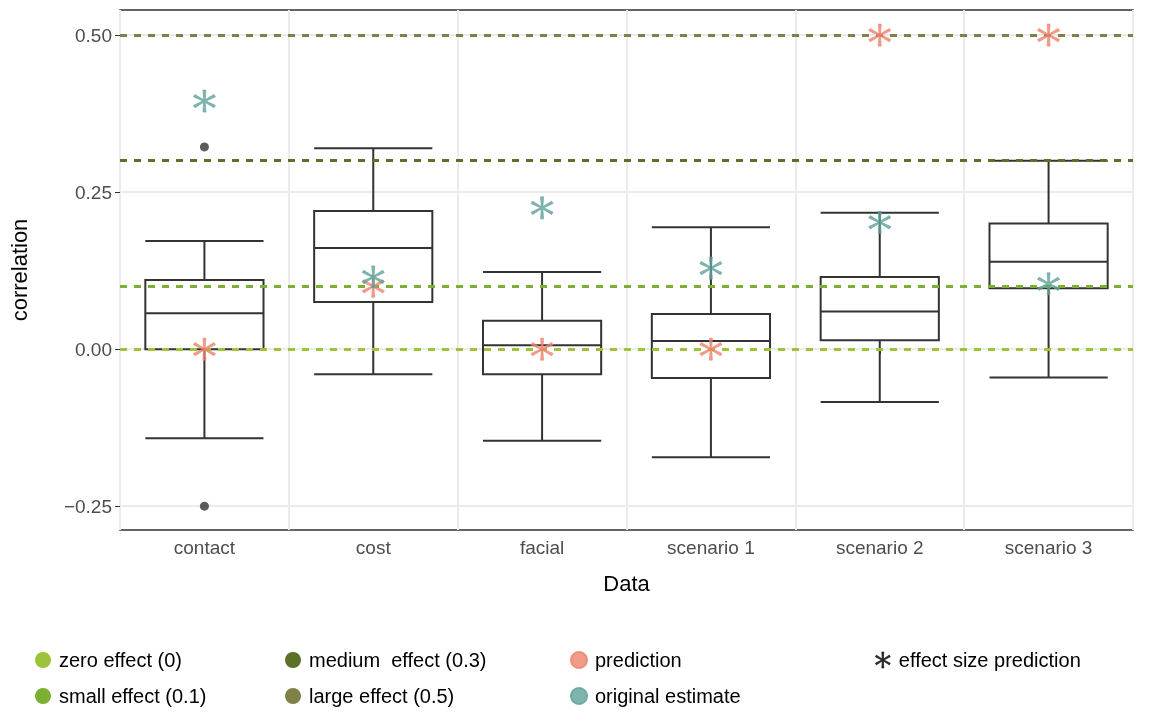 This screenshot has height=727, width=1154. What do you see at coordinates (711, 547) in the screenshot?
I see `x-tick-label: scenario 1` at bounding box center [711, 547].